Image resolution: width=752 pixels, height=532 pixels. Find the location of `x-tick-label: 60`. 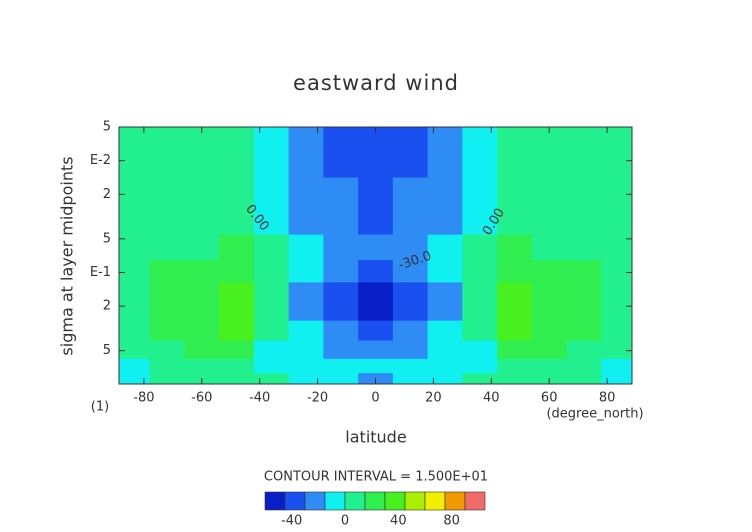

x-tick-label: 60 is located at coordinates (549, 398).